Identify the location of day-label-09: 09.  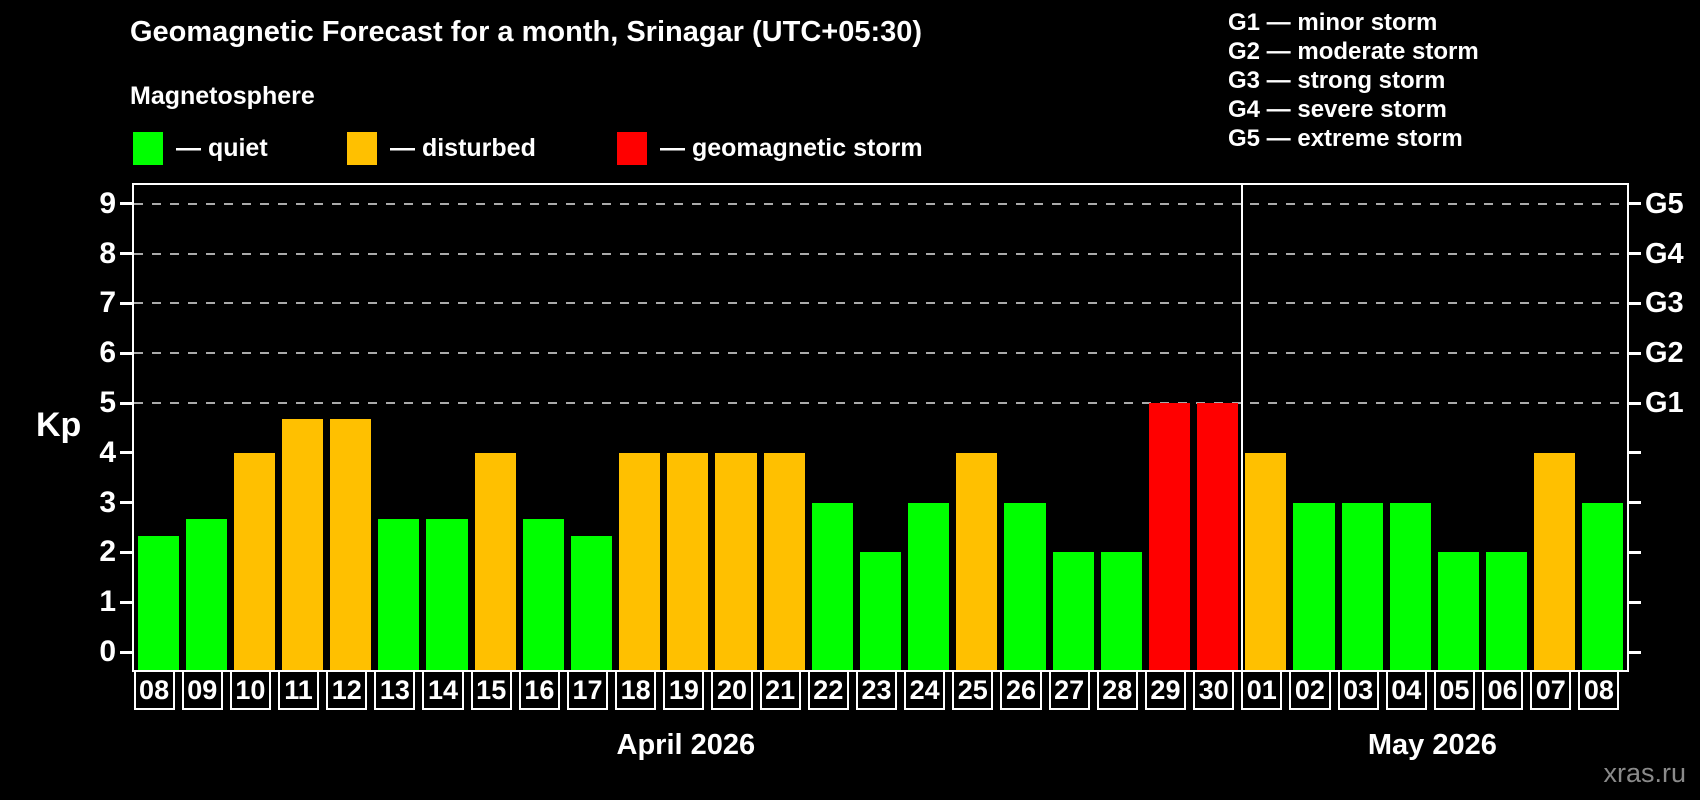
(202, 690).